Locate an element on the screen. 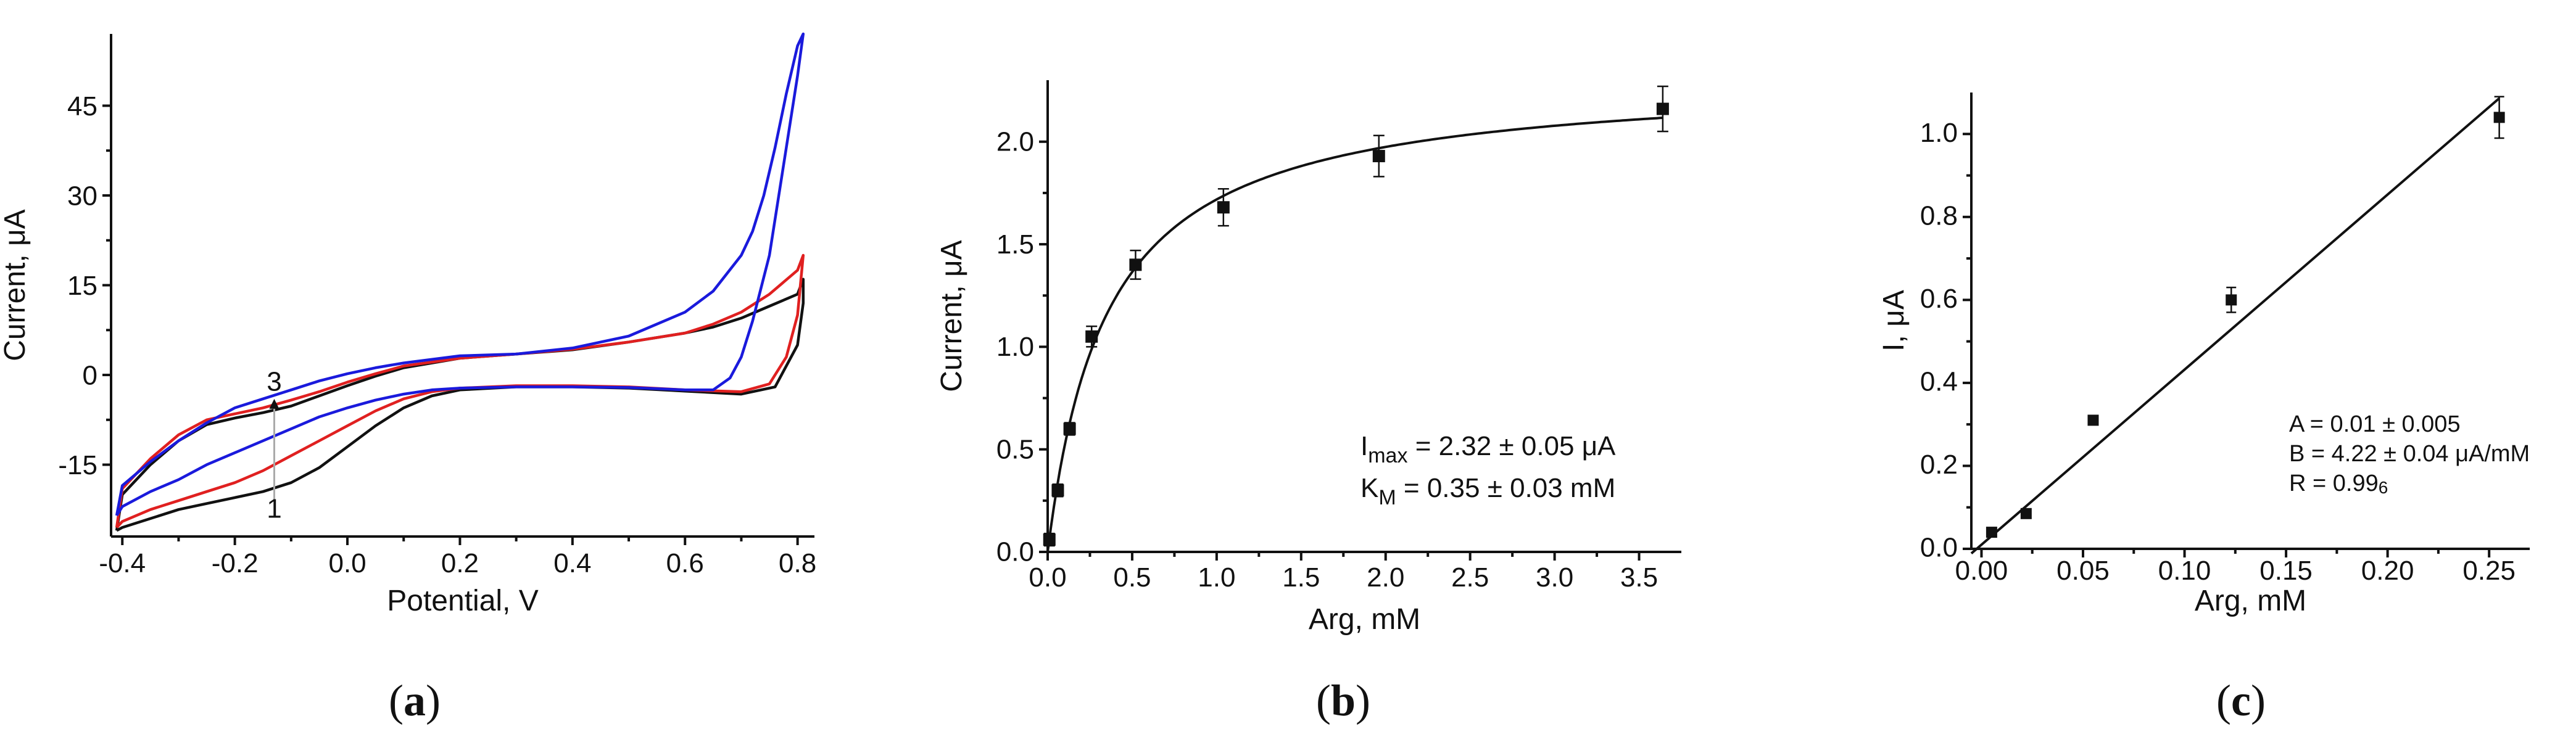 The image size is (2576, 740). x-tick-label: 0.5 is located at coordinates (1132, 578).